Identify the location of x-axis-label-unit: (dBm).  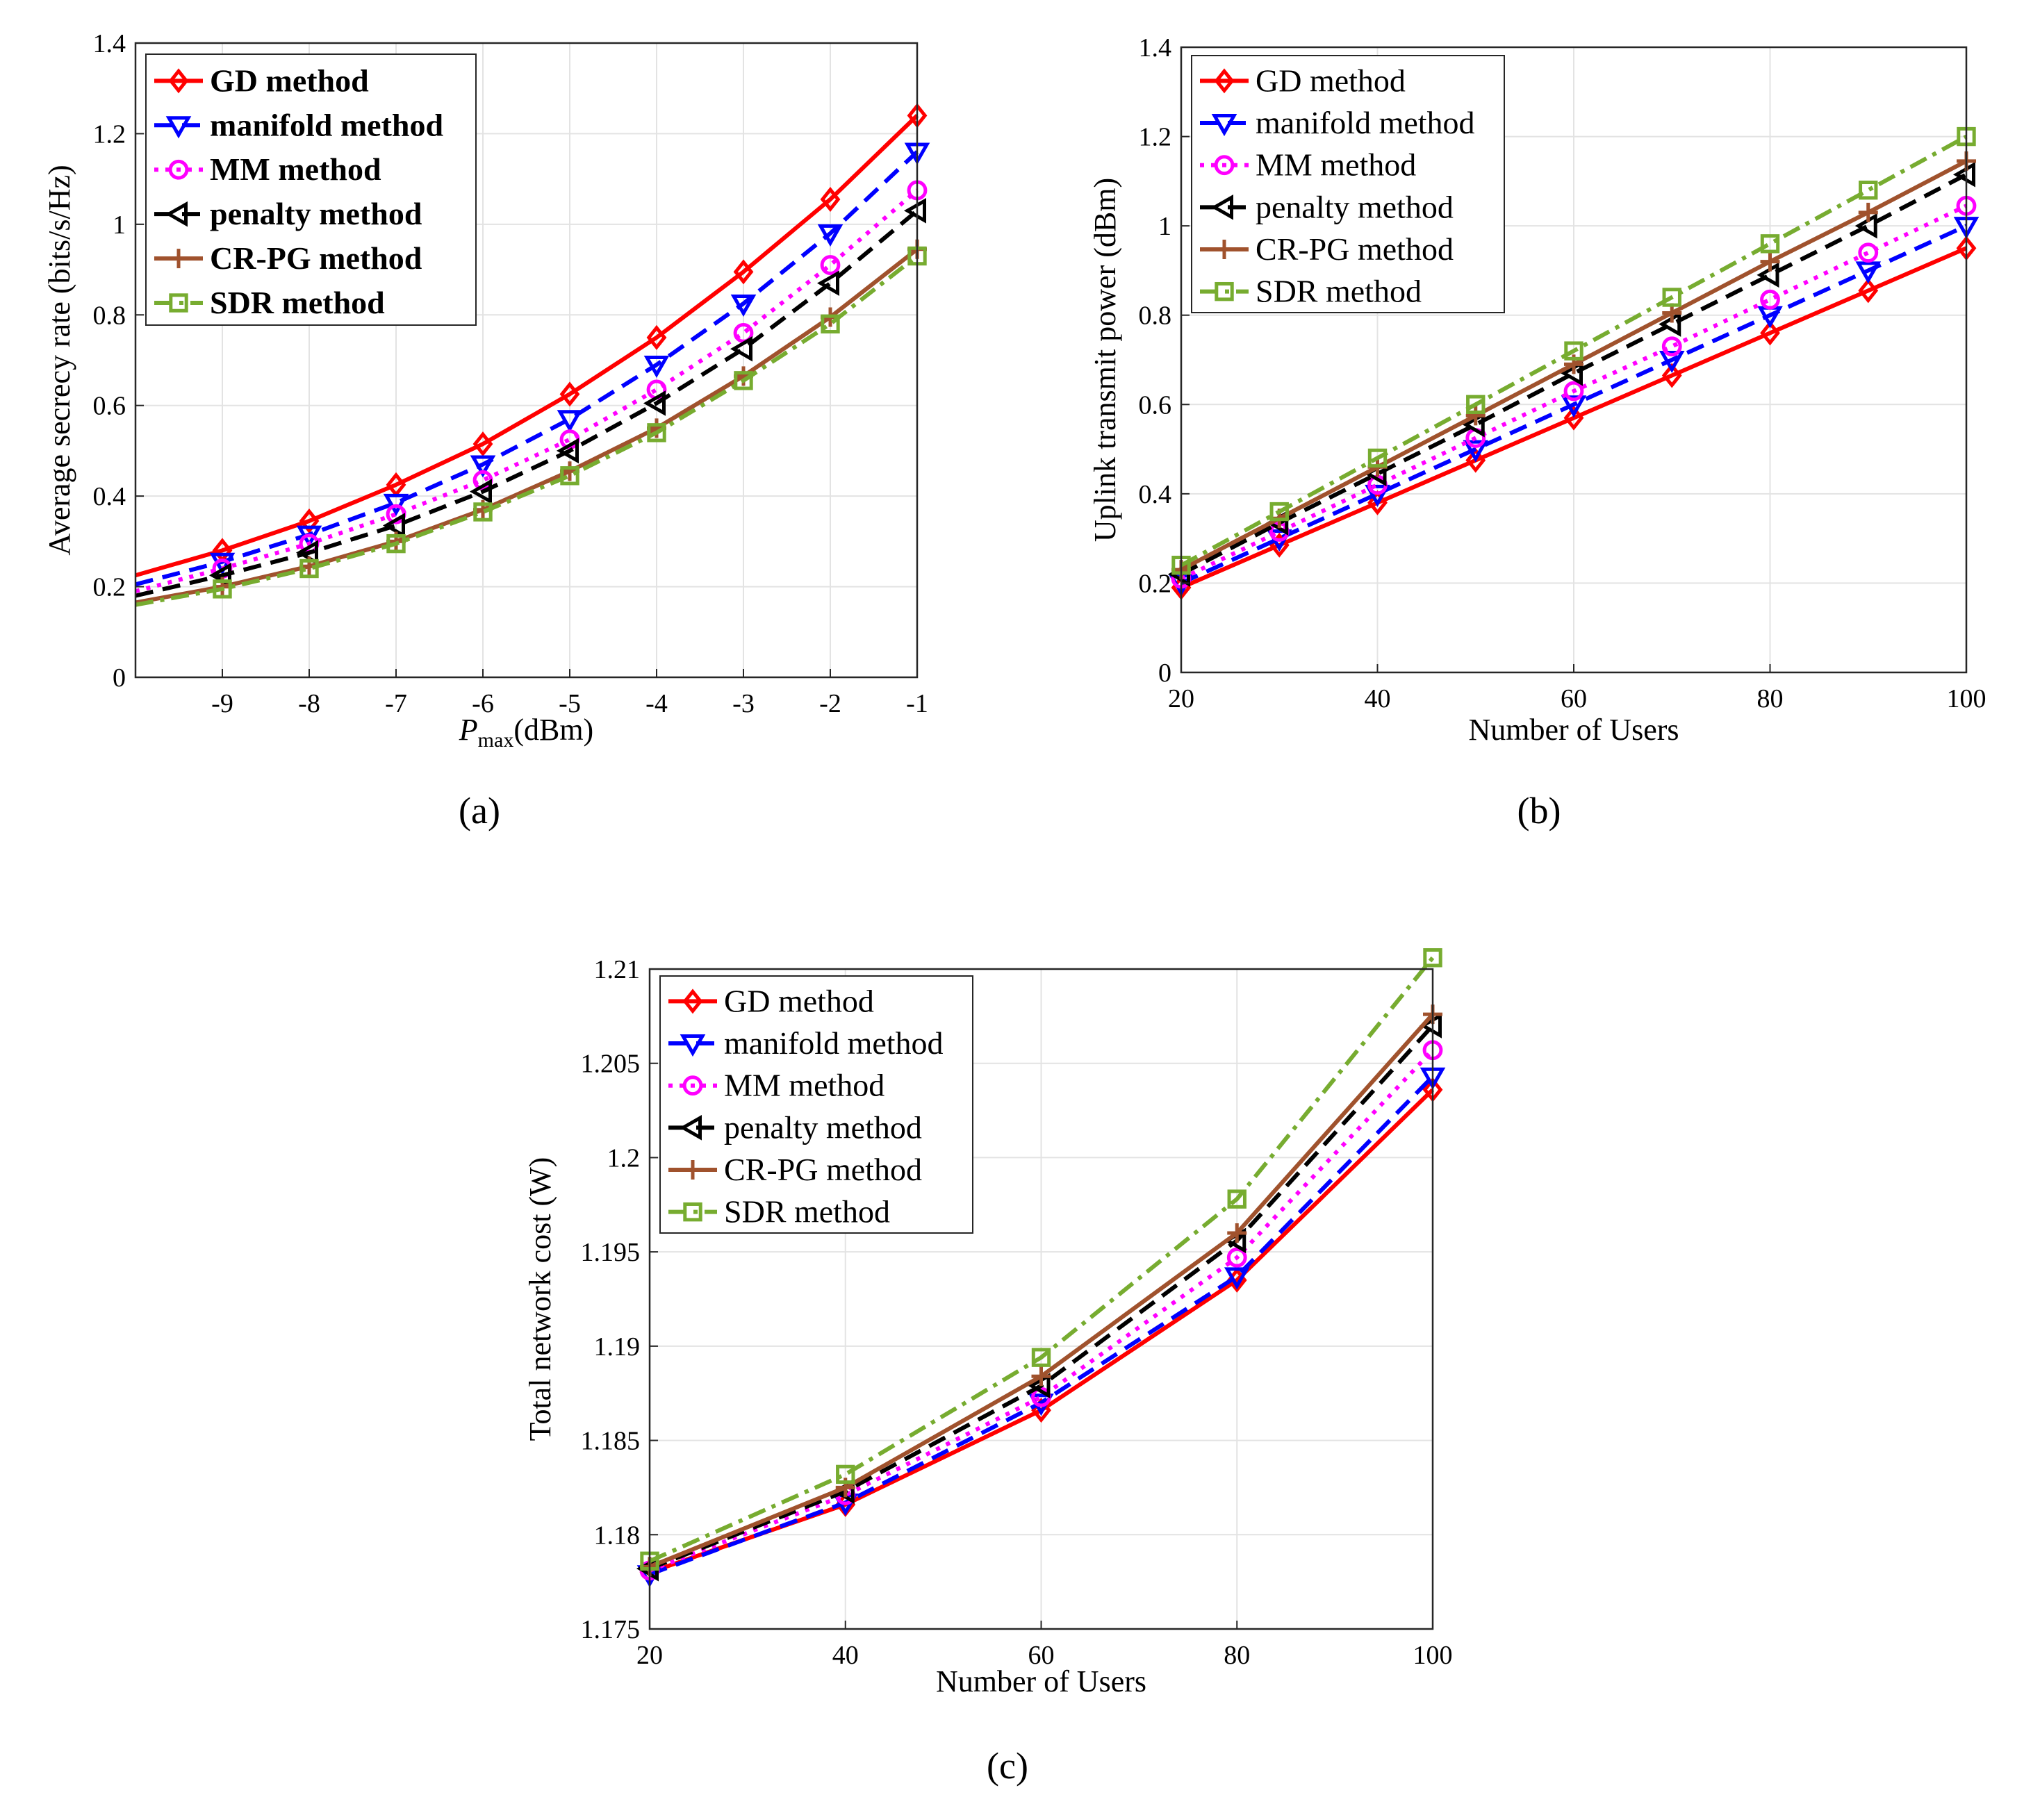
(553, 730).